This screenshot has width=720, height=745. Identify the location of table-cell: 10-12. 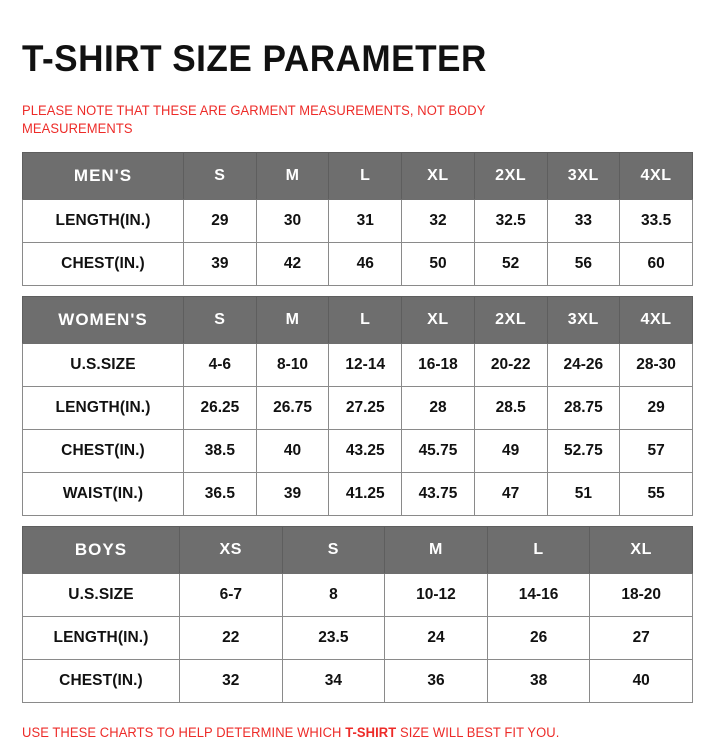
(436, 595).